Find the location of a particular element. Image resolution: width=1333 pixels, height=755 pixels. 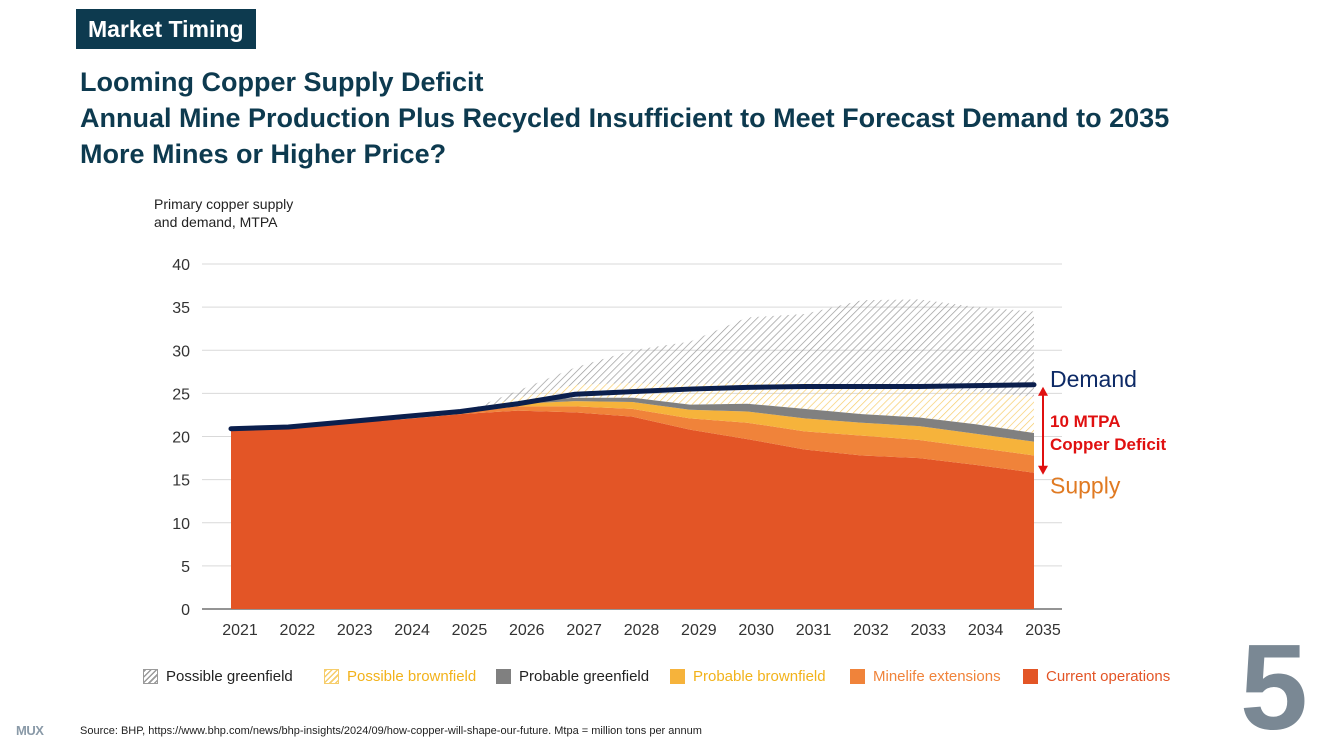

y-tick-label: 10 is located at coordinates (181, 524).